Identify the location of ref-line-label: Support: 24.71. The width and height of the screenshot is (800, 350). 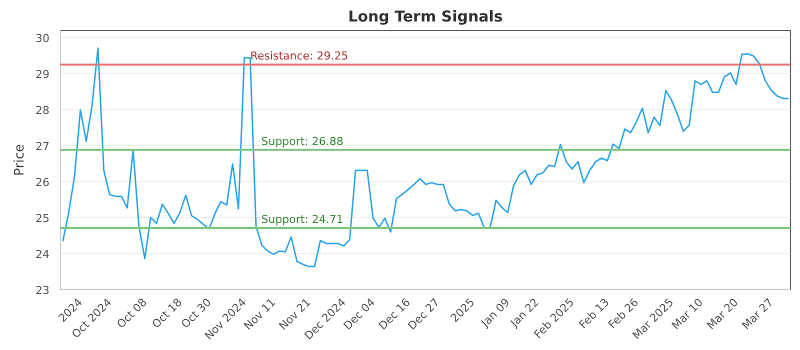
(302, 219).